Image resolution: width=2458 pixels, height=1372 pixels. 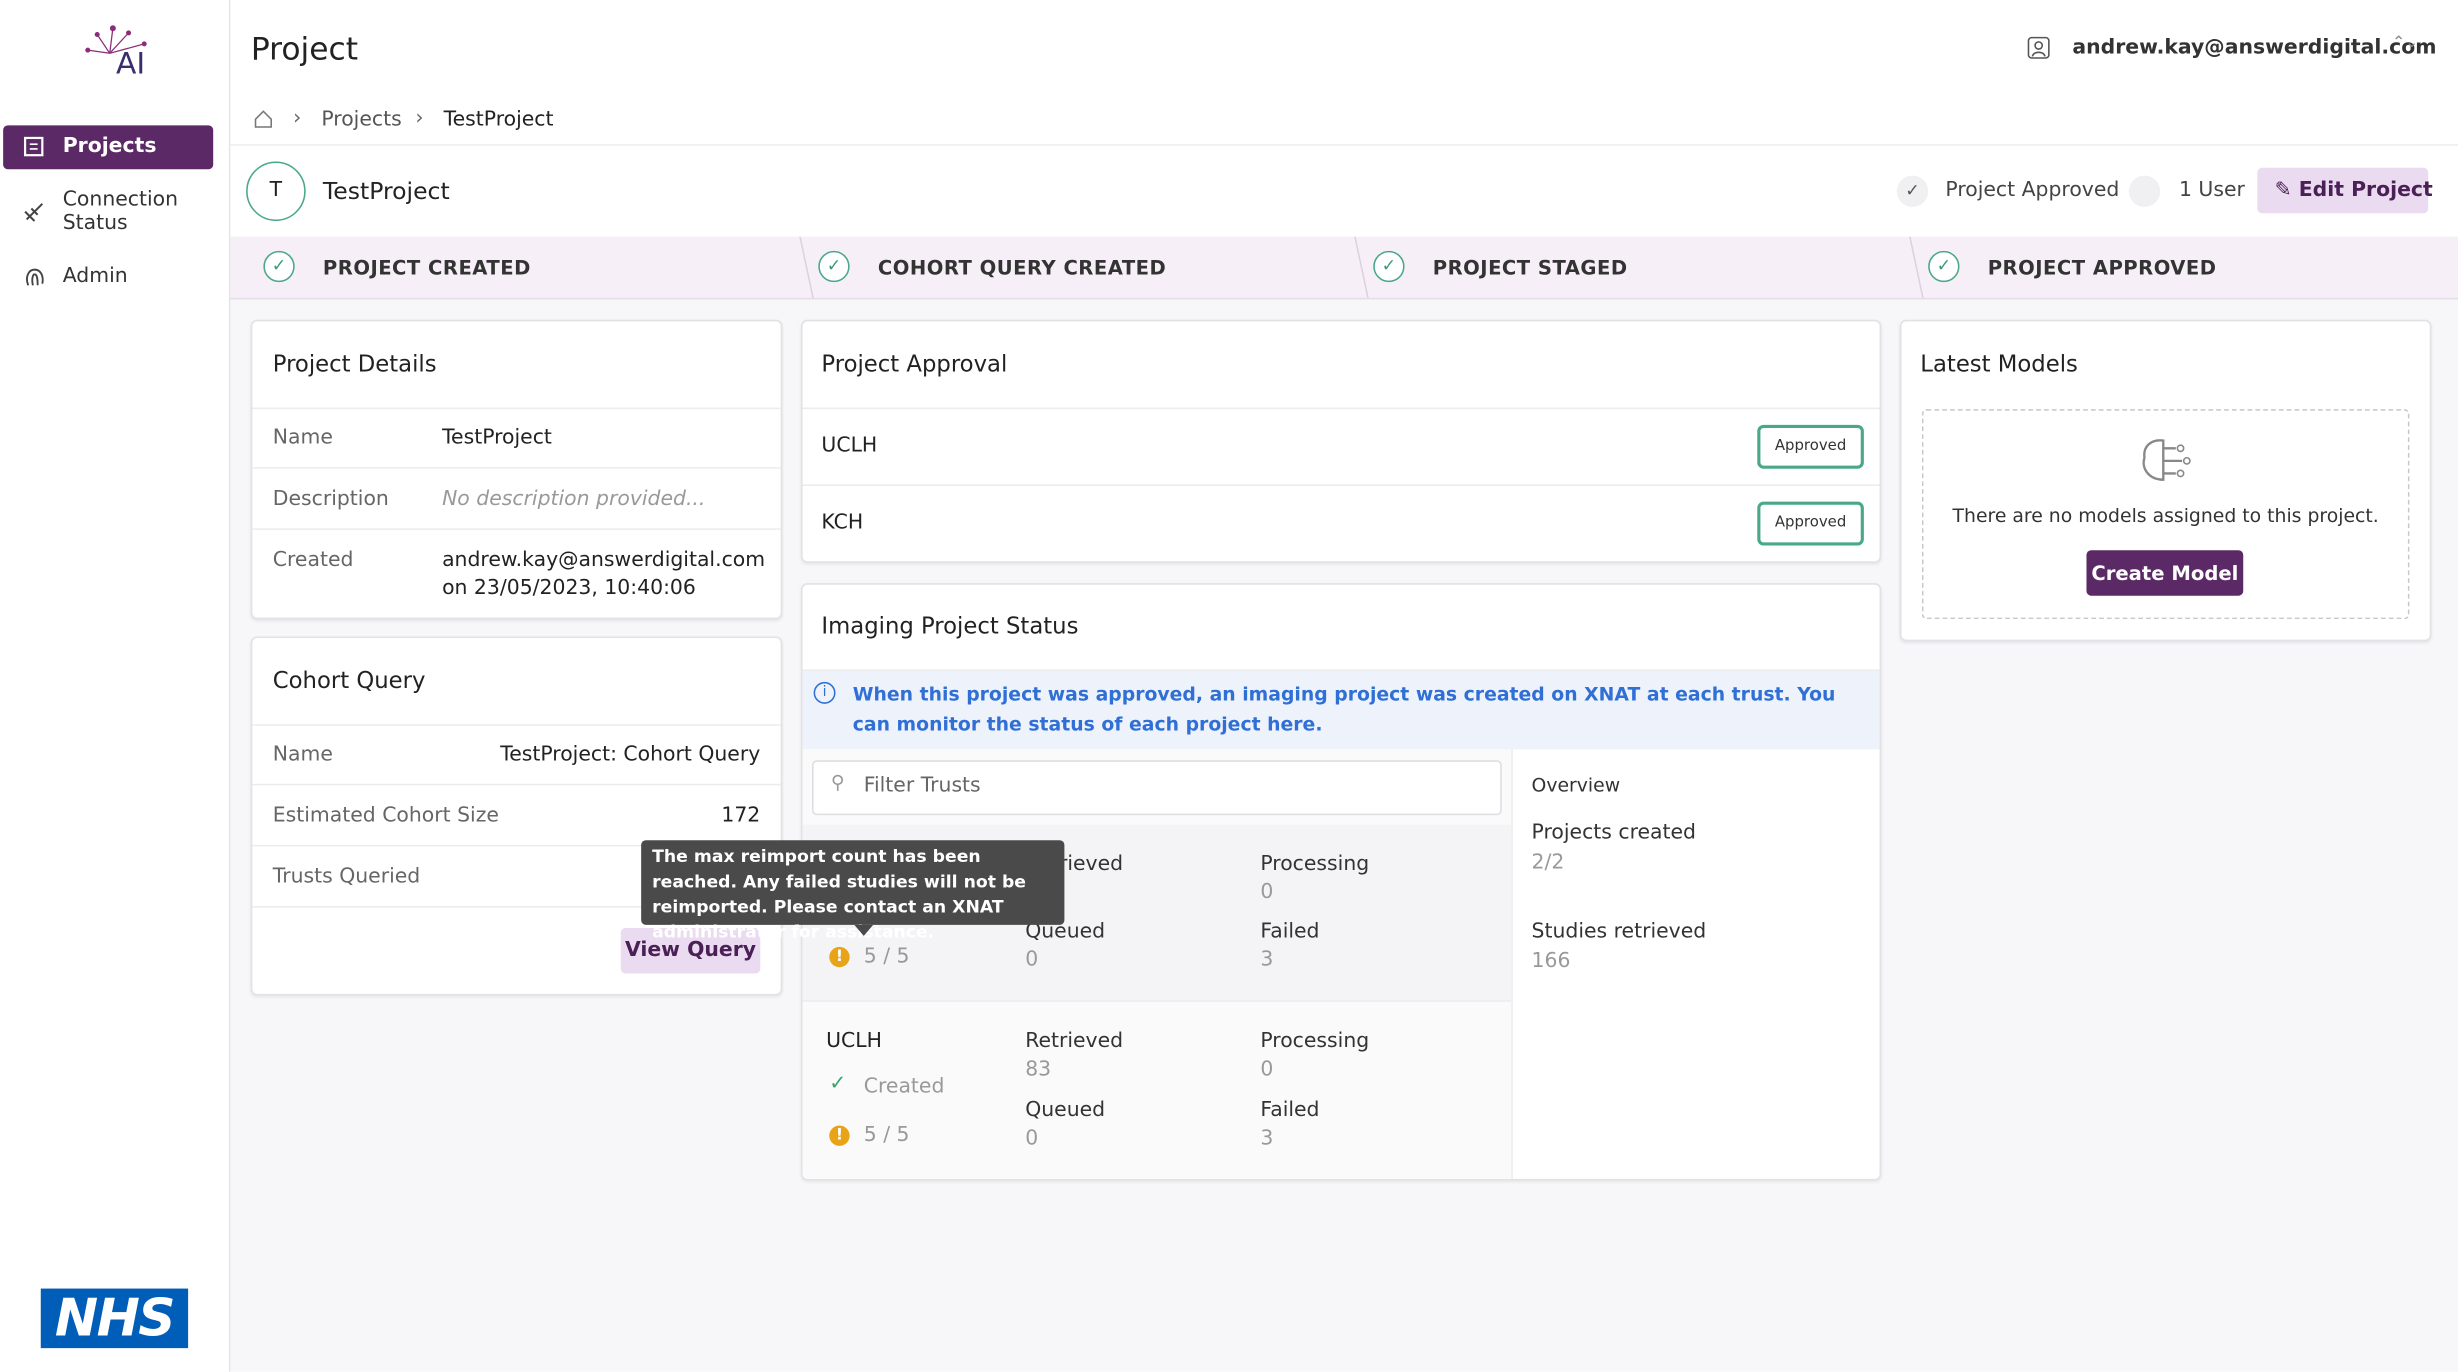 I want to click on breadcrumb-bar, so click(x=1344, y=120).